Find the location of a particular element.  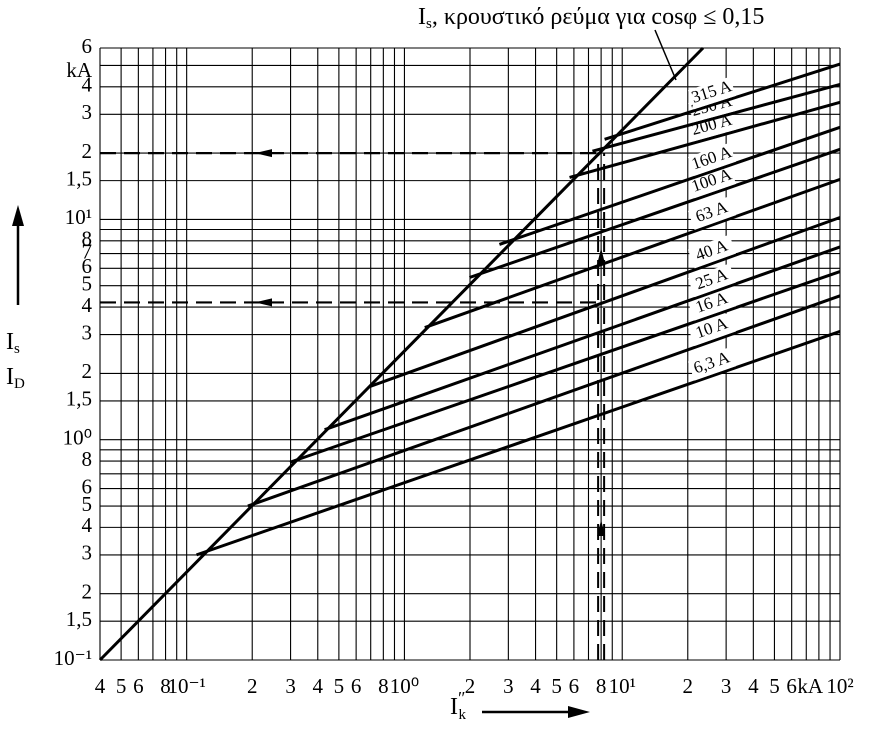

y-label-sub: s is located at coordinates (17, 349).